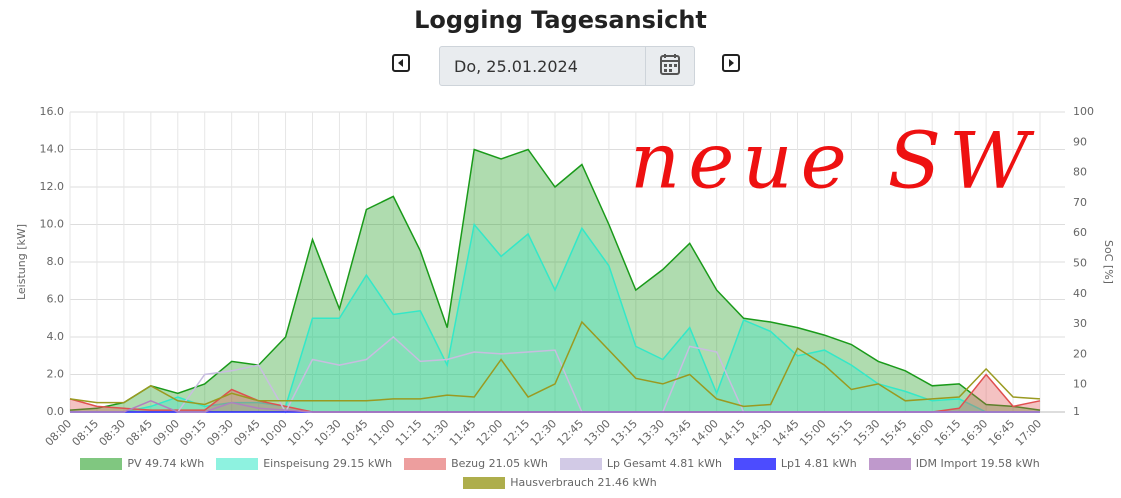  I want to click on x-tick-label: 17:00, so click(1029, 433).